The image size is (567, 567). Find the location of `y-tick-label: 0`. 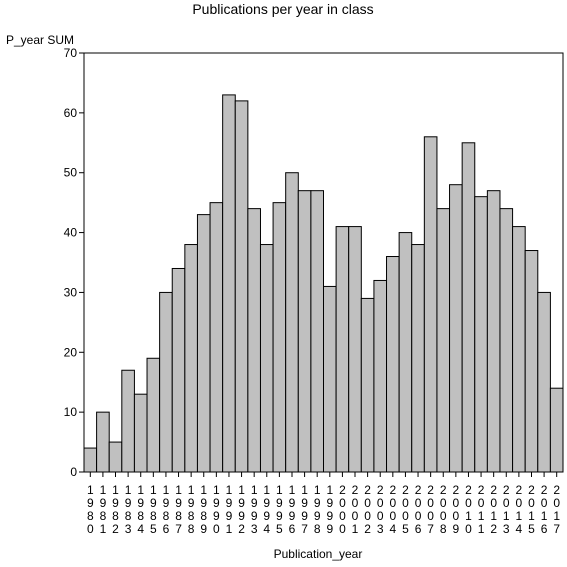

y-tick-label: 0 is located at coordinates (73, 472).